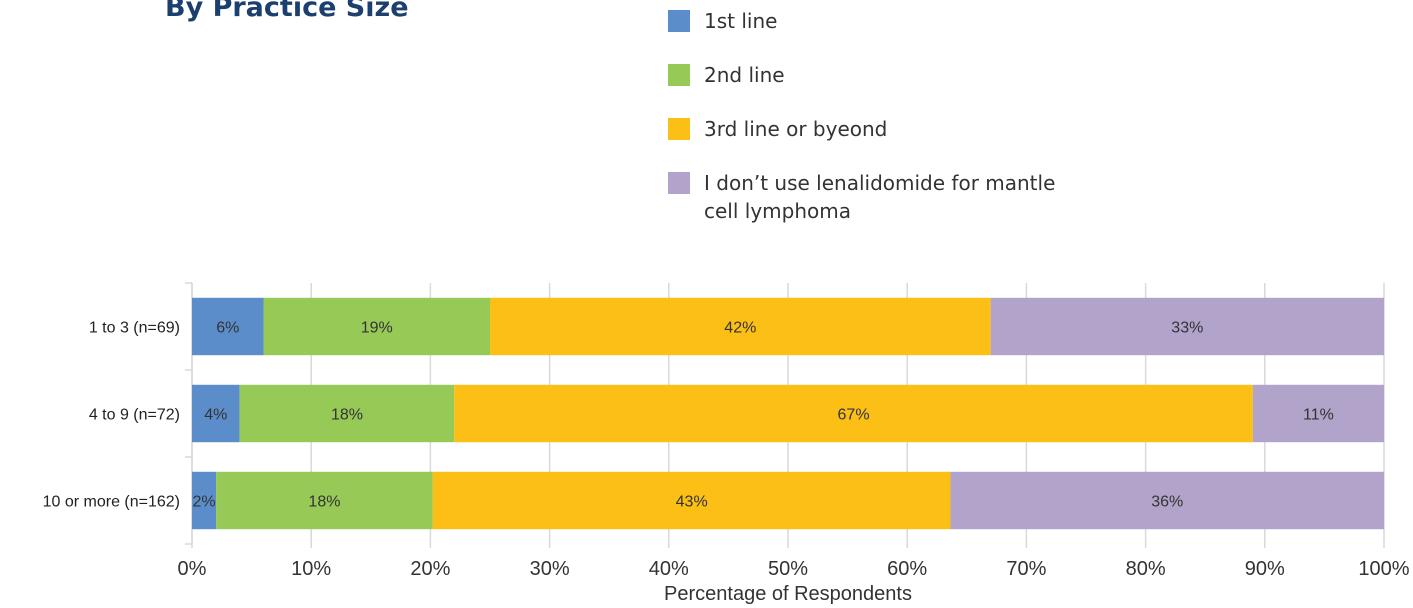 The width and height of the screenshot is (1413, 608). Describe the element at coordinates (679, 75) in the screenshot. I see `legend-swatch-2nd-line` at that location.